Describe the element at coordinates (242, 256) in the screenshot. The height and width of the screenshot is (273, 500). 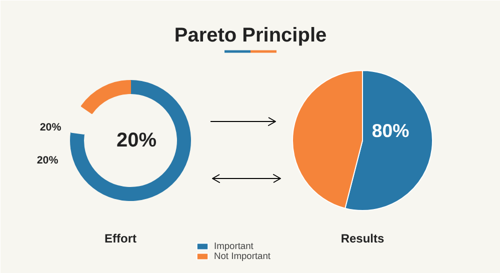
I see `legend-label: Not Important` at that location.